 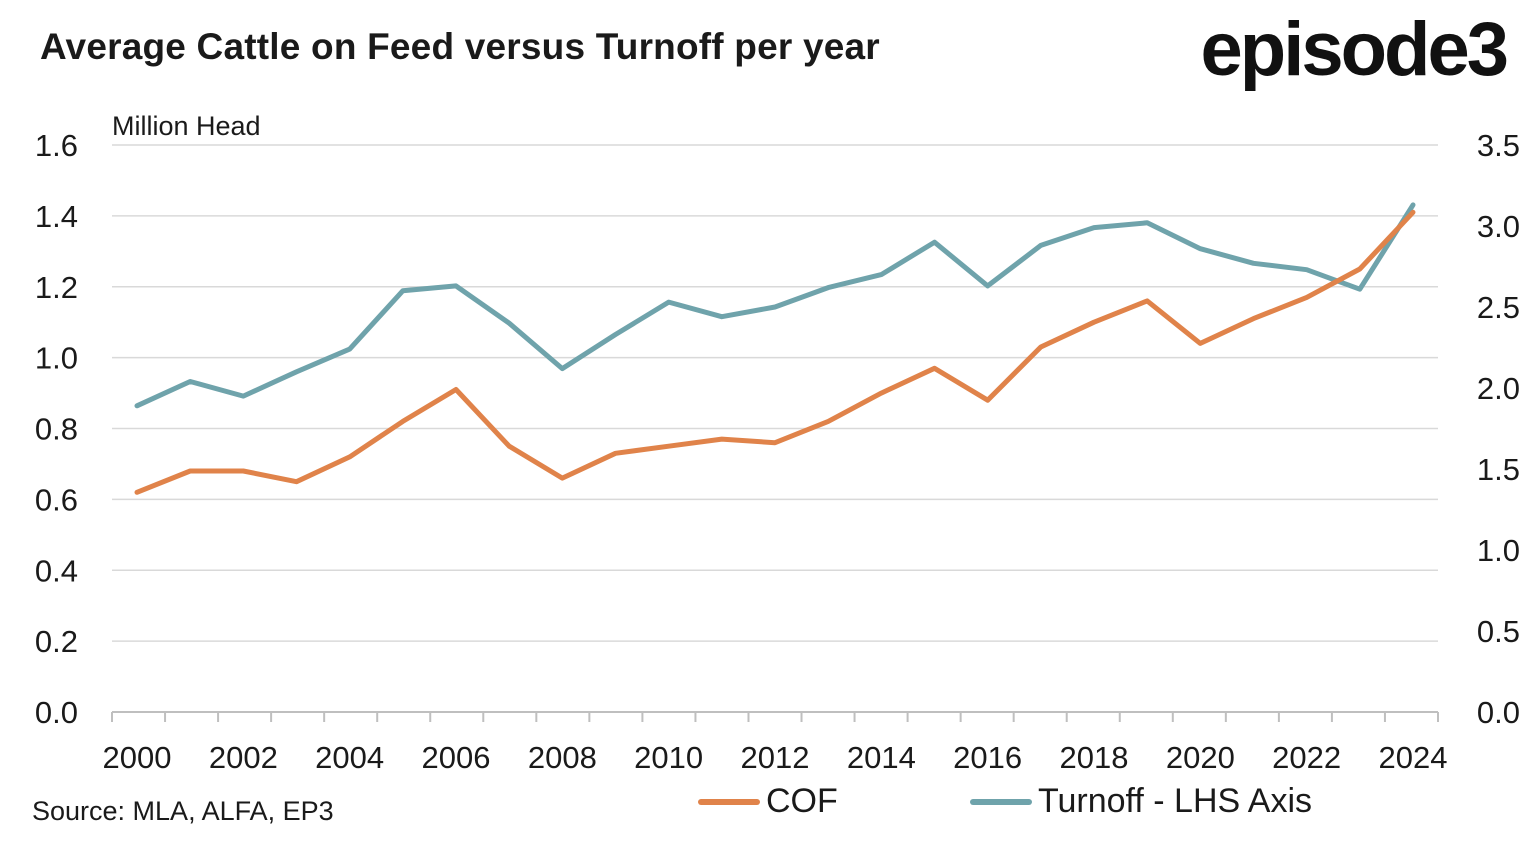 I want to click on right-tick-label: 1.0, so click(x=1498, y=550).